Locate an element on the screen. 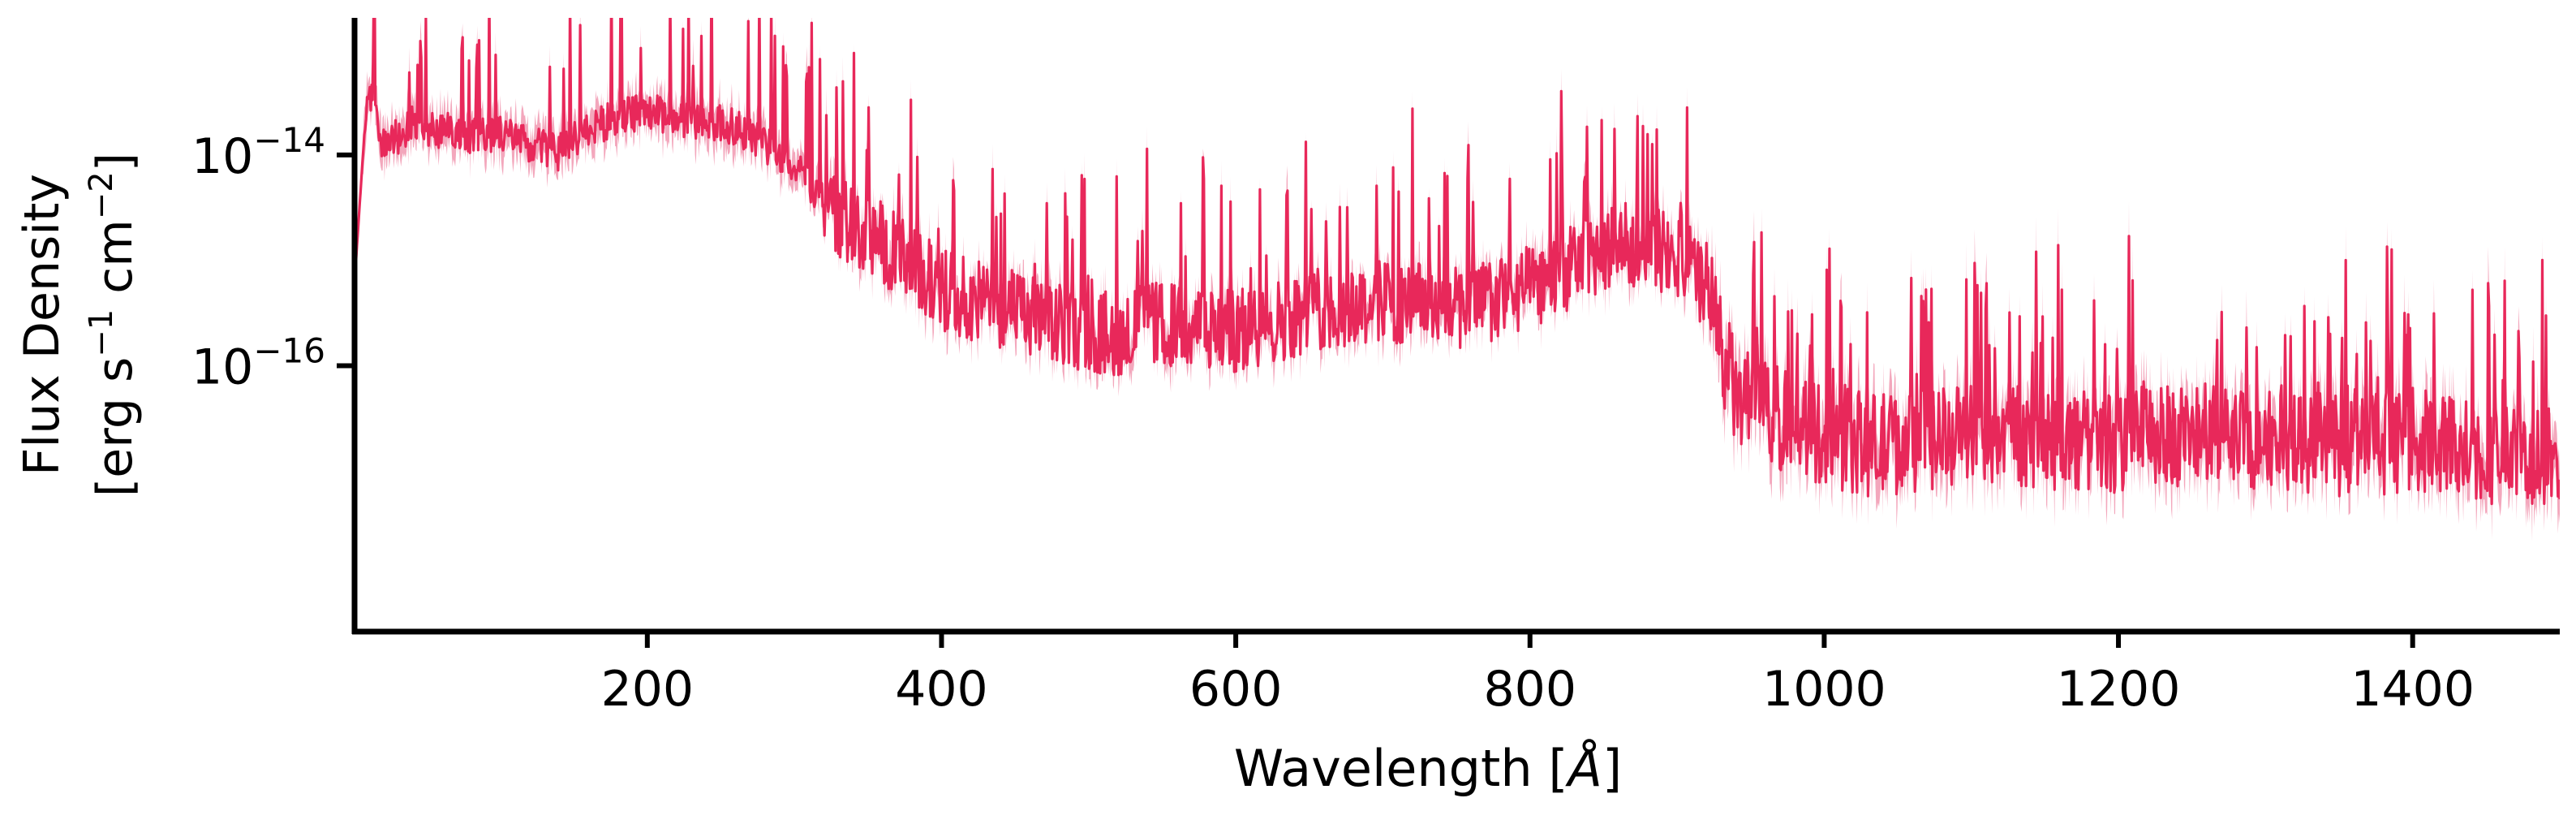 The height and width of the screenshot is (824, 2576). x-tick-label: 1200 is located at coordinates (2119, 689).